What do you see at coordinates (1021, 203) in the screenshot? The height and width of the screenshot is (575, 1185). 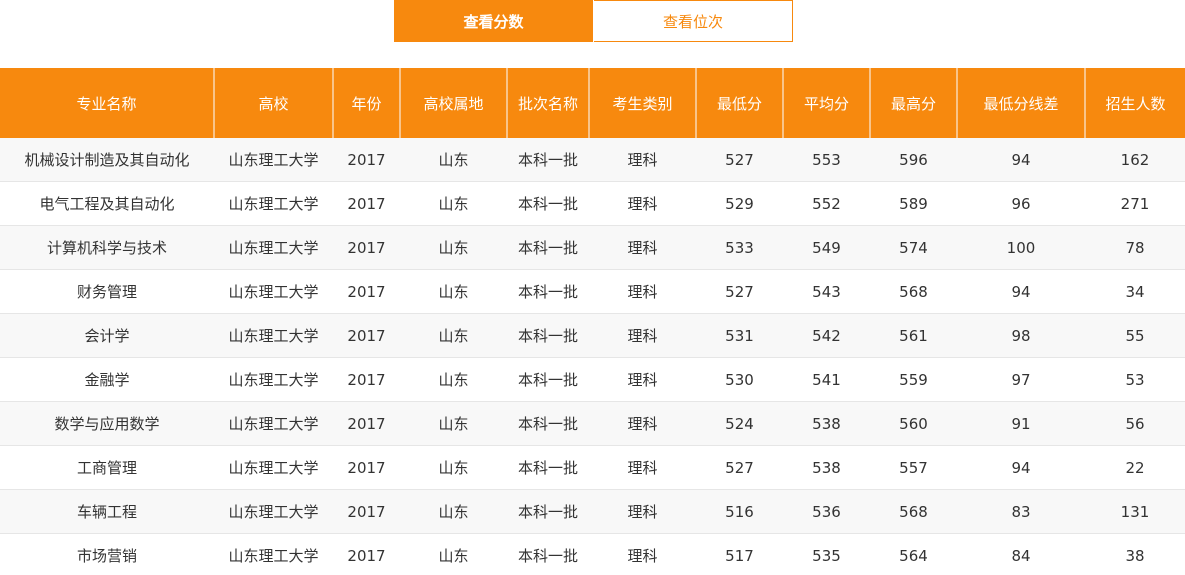 I see `table-cell: 96` at bounding box center [1021, 203].